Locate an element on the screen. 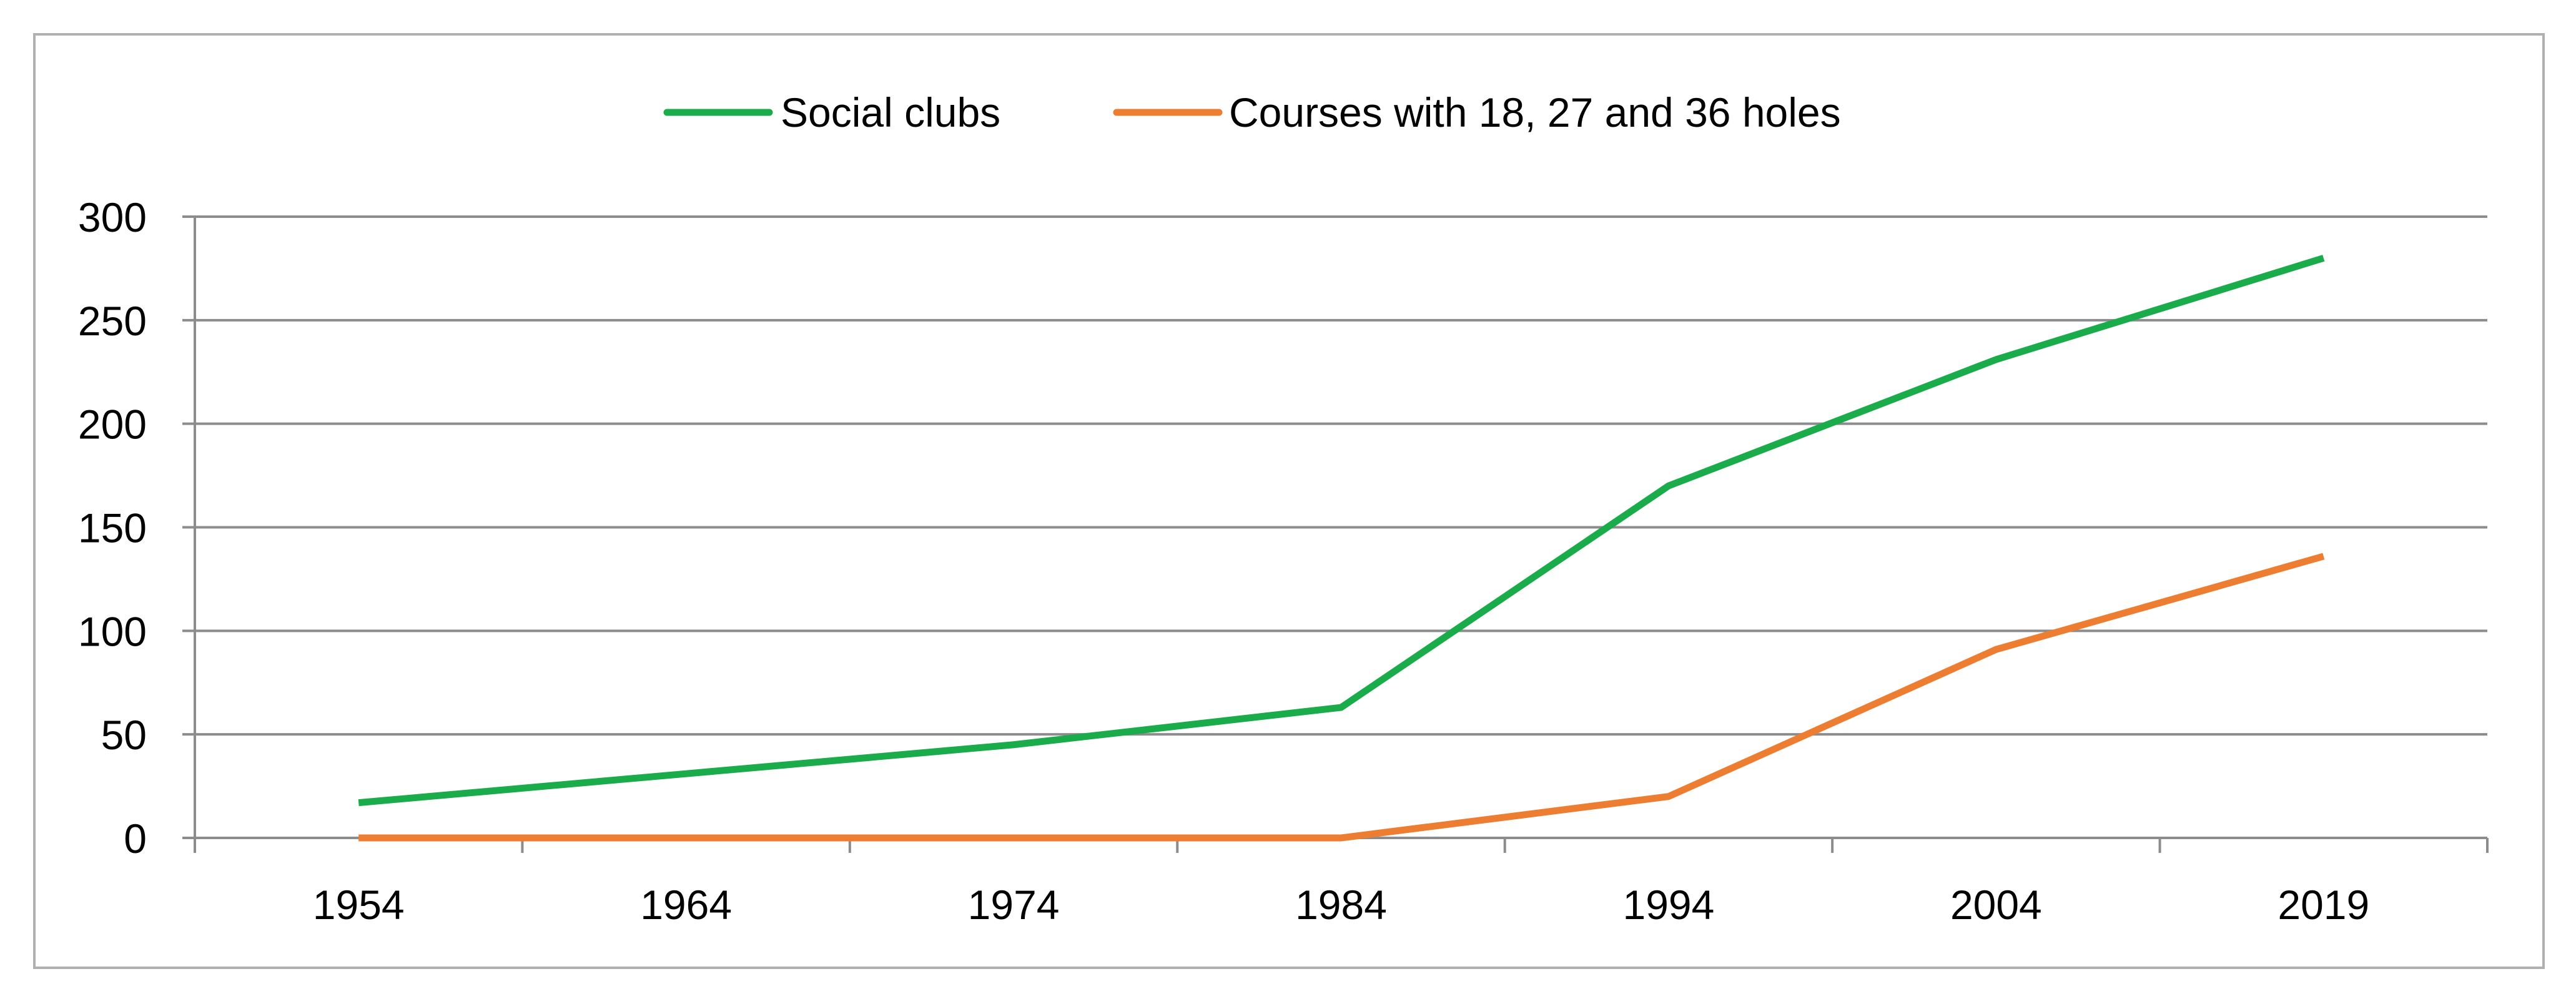 Image resolution: width=2576 pixels, height=999 pixels. x-tick-label: 2019 is located at coordinates (2323, 905).